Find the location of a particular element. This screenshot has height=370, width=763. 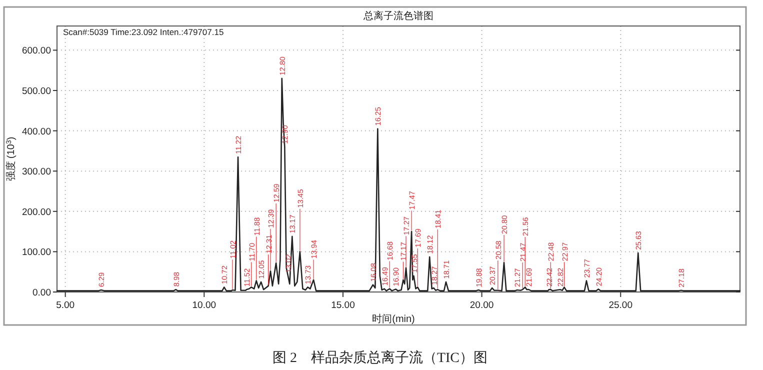

annotation: Scan#:5039 Time:23.092 Inten.:479707.15 is located at coordinates (143, 32).